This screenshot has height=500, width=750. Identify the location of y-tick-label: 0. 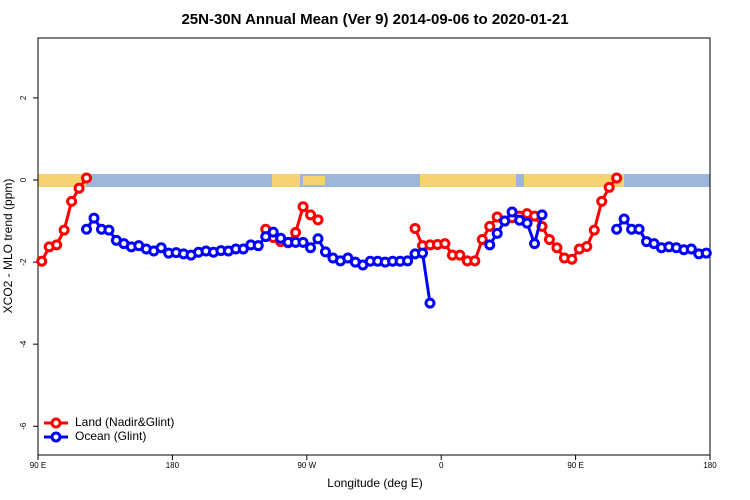
(23, 179).